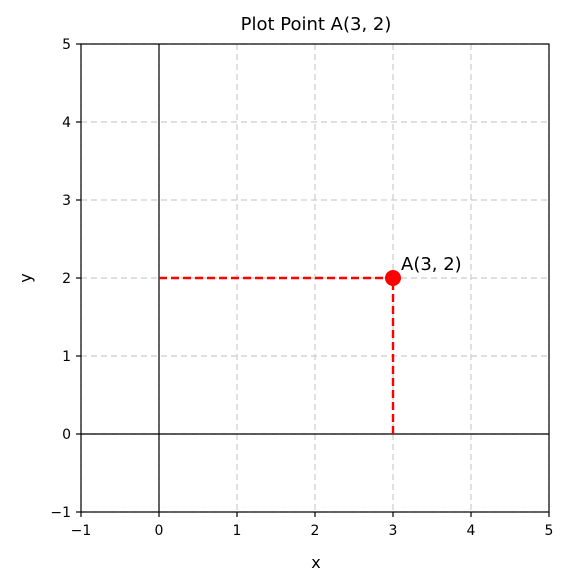 This screenshot has height=587, width=570. Describe the element at coordinates (471, 531) in the screenshot. I see `x-tick-label: 4` at that location.